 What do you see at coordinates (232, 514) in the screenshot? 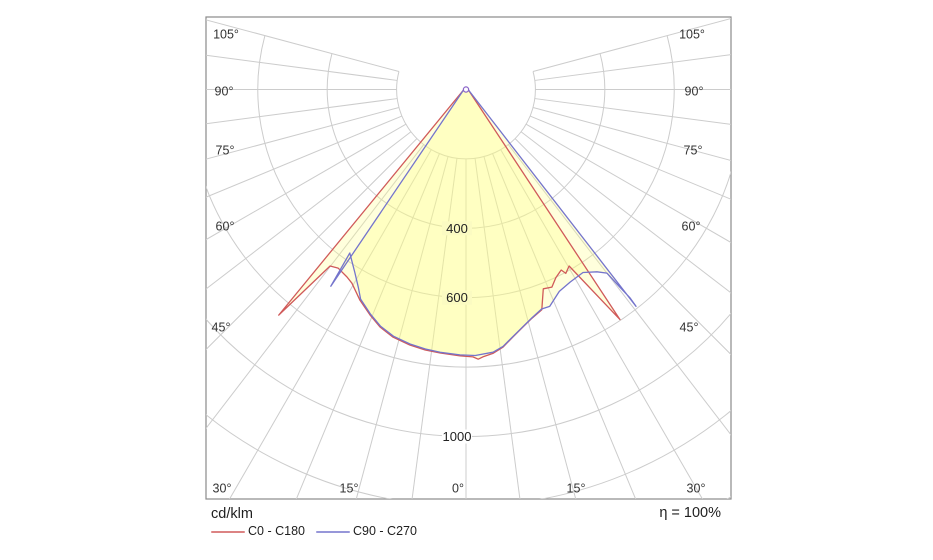
I see `units-label: cd/klm` at bounding box center [232, 514].